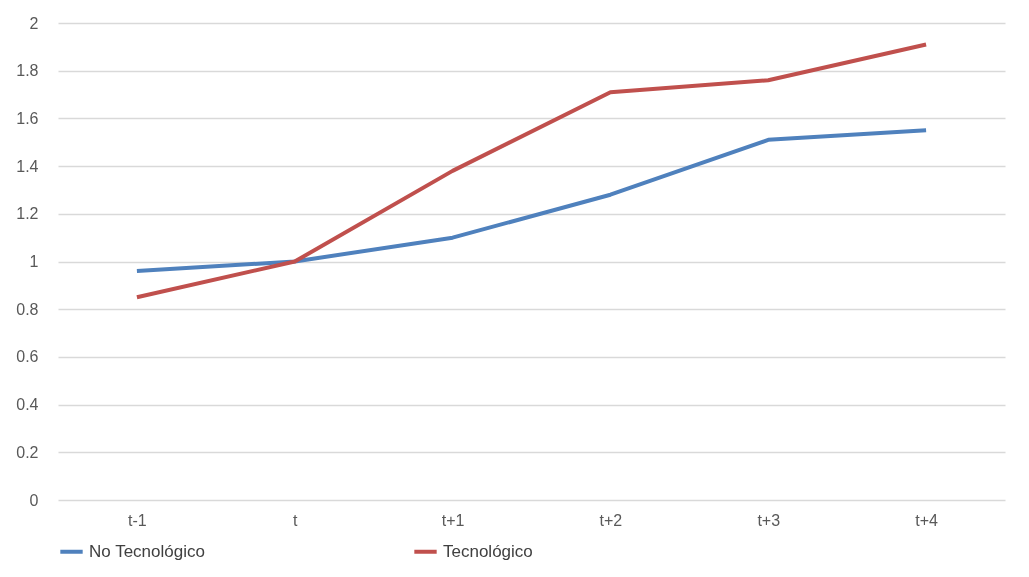 Image resolution: width=1029 pixels, height=577 pixels. What do you see at coordinates (27, 357) in the screenshot?
I see `y-tick-label: 0.6` at bounding box center [27, 357].